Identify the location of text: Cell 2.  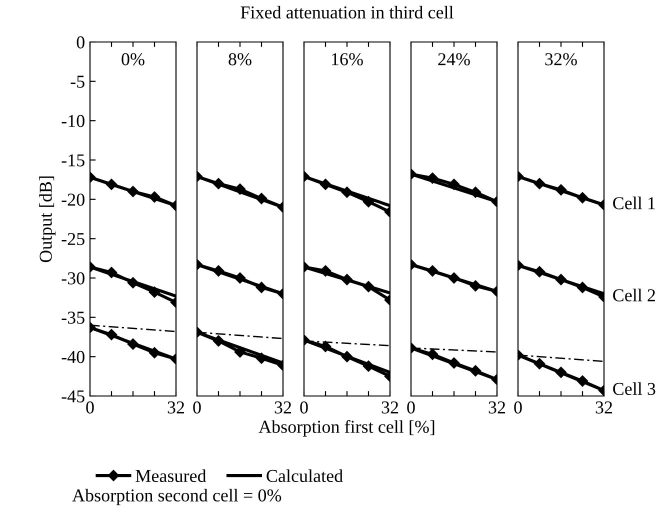
(634, 295).